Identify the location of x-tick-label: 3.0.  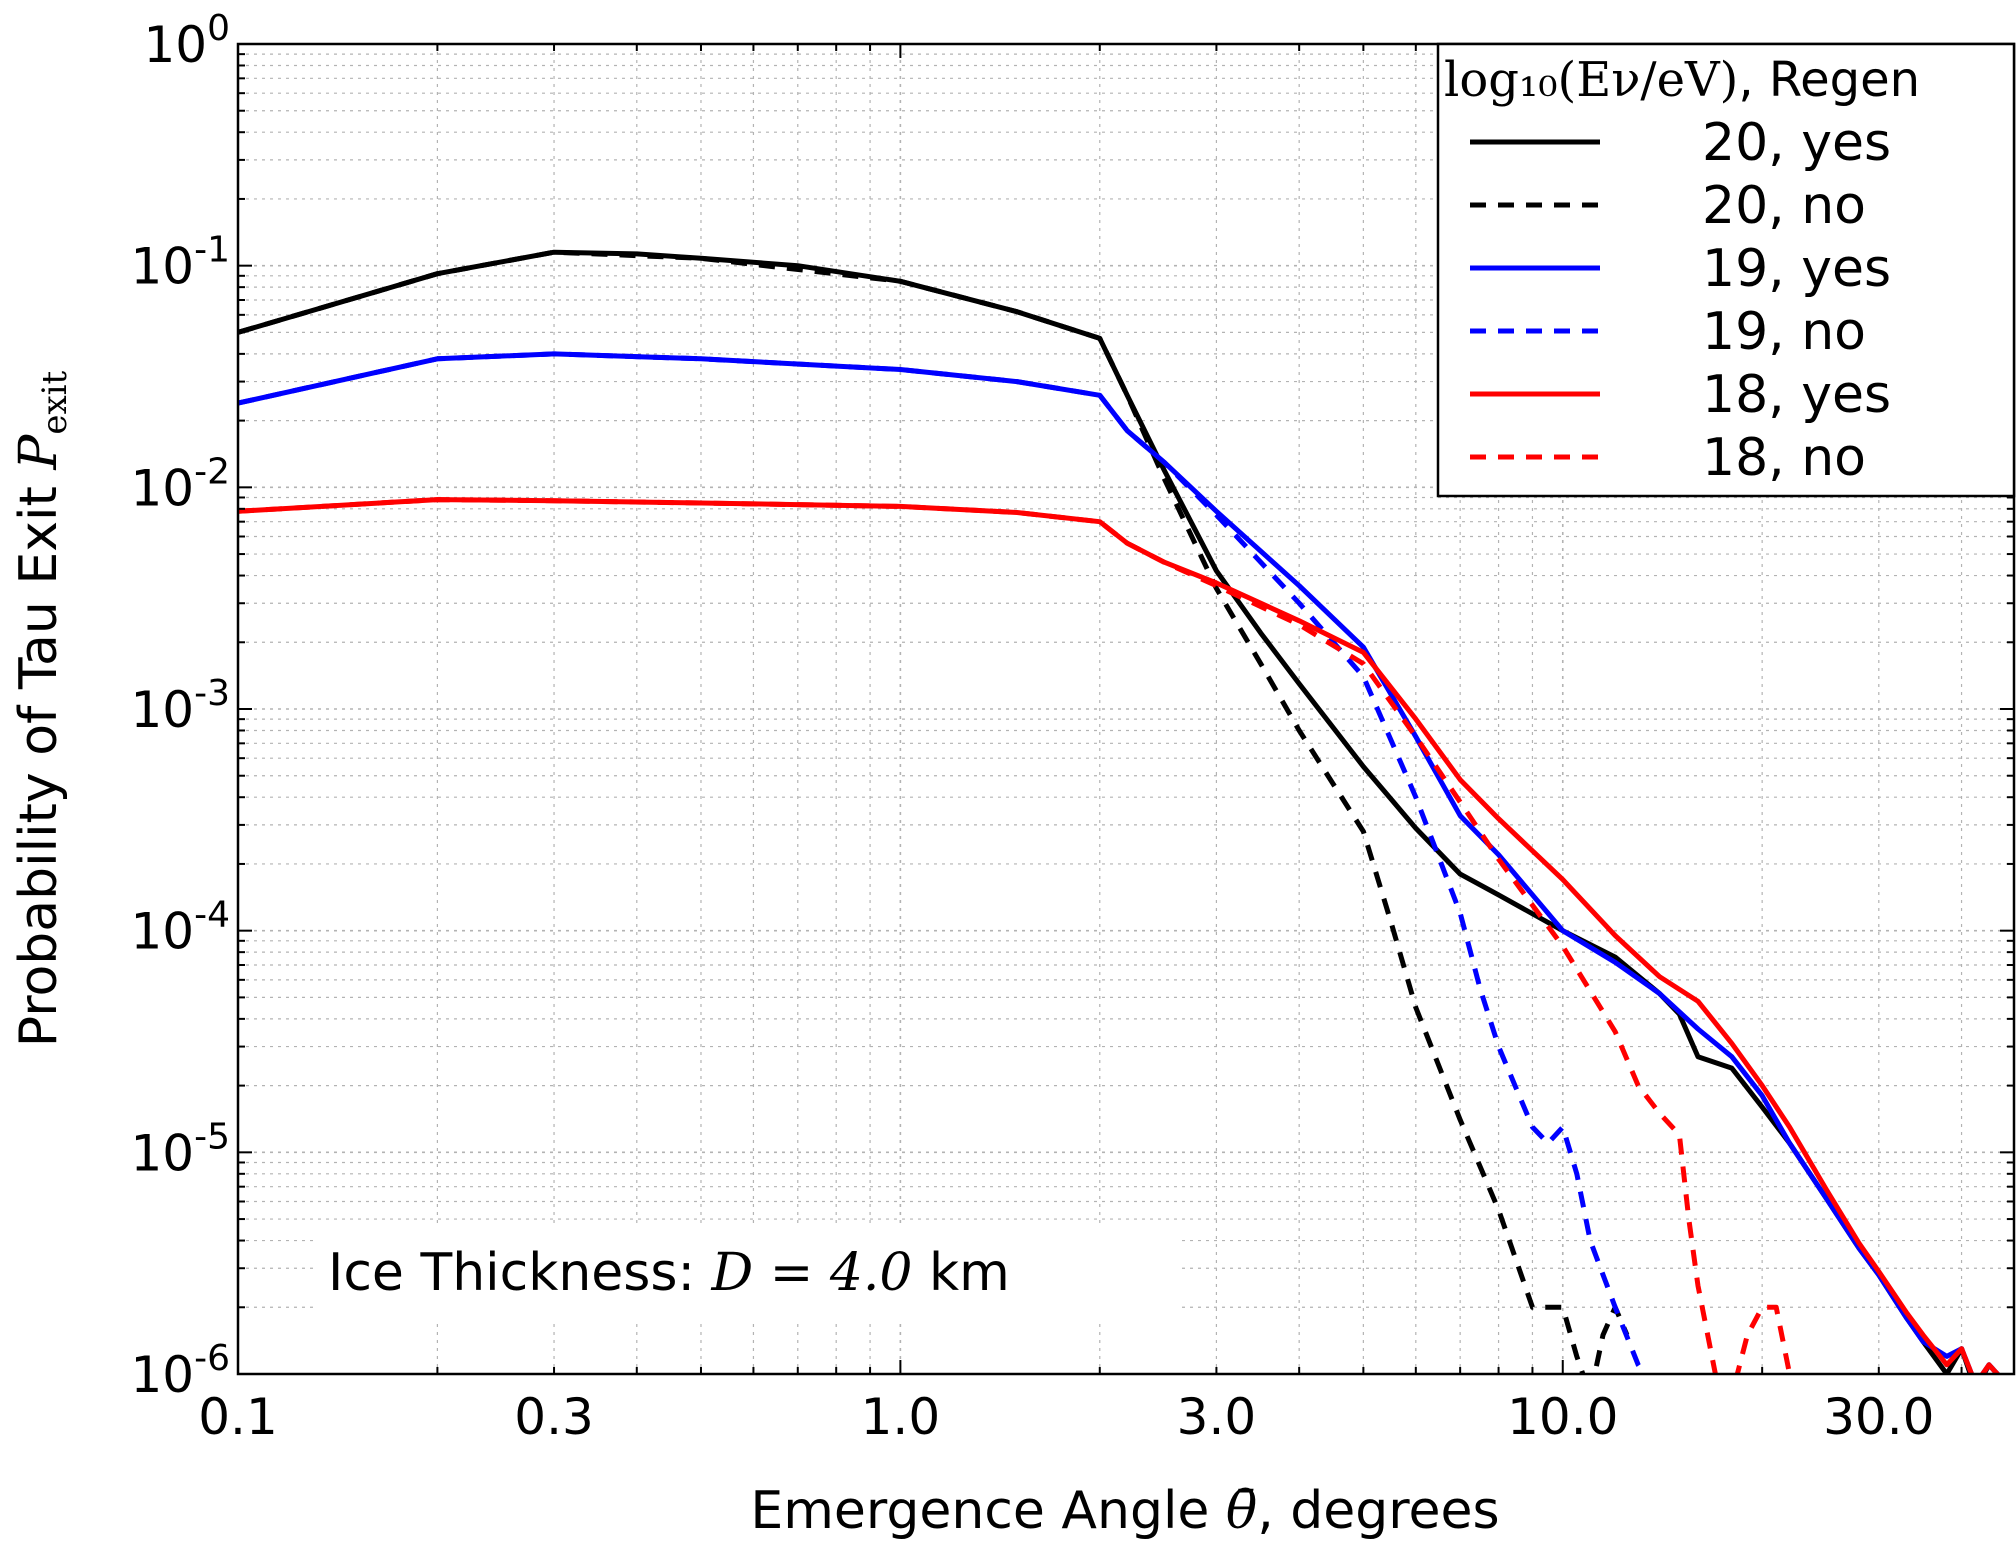
(1217, 1417).